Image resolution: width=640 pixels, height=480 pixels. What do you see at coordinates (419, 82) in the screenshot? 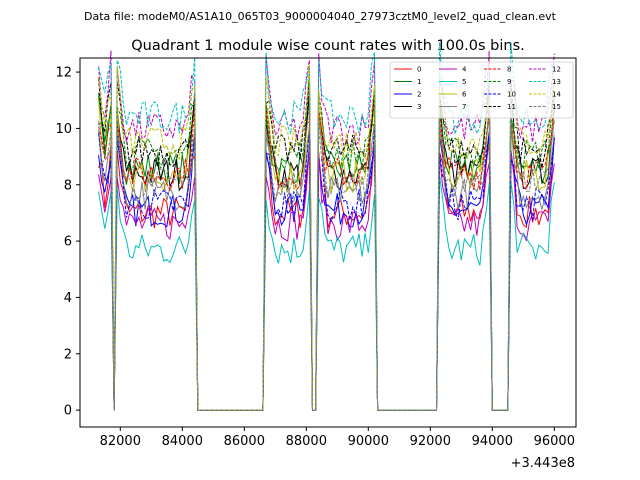
I see `legend-label-1: 1` at bounding box center [419, 82].